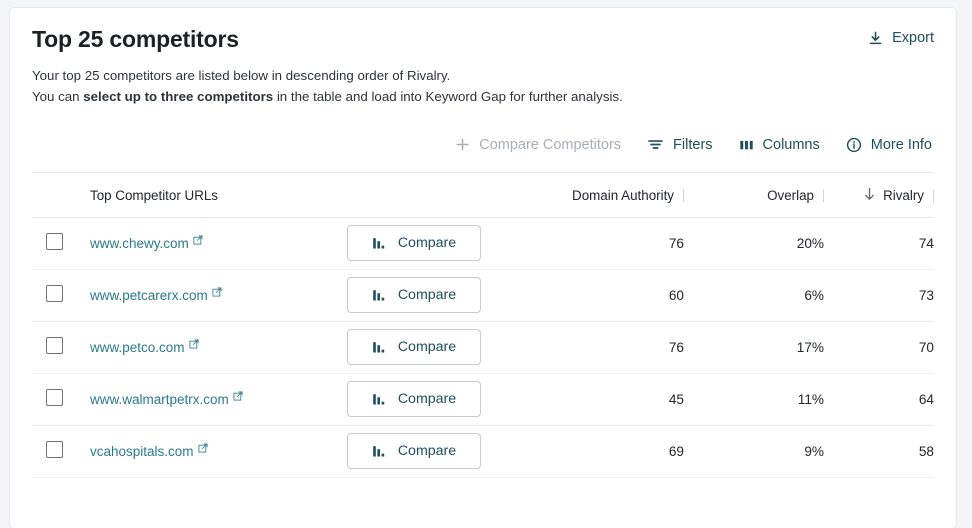 The width and height of the screenshot is (972, 528). I want to click on row-url-cell: www.petcarerx.com, so click(200, 295).